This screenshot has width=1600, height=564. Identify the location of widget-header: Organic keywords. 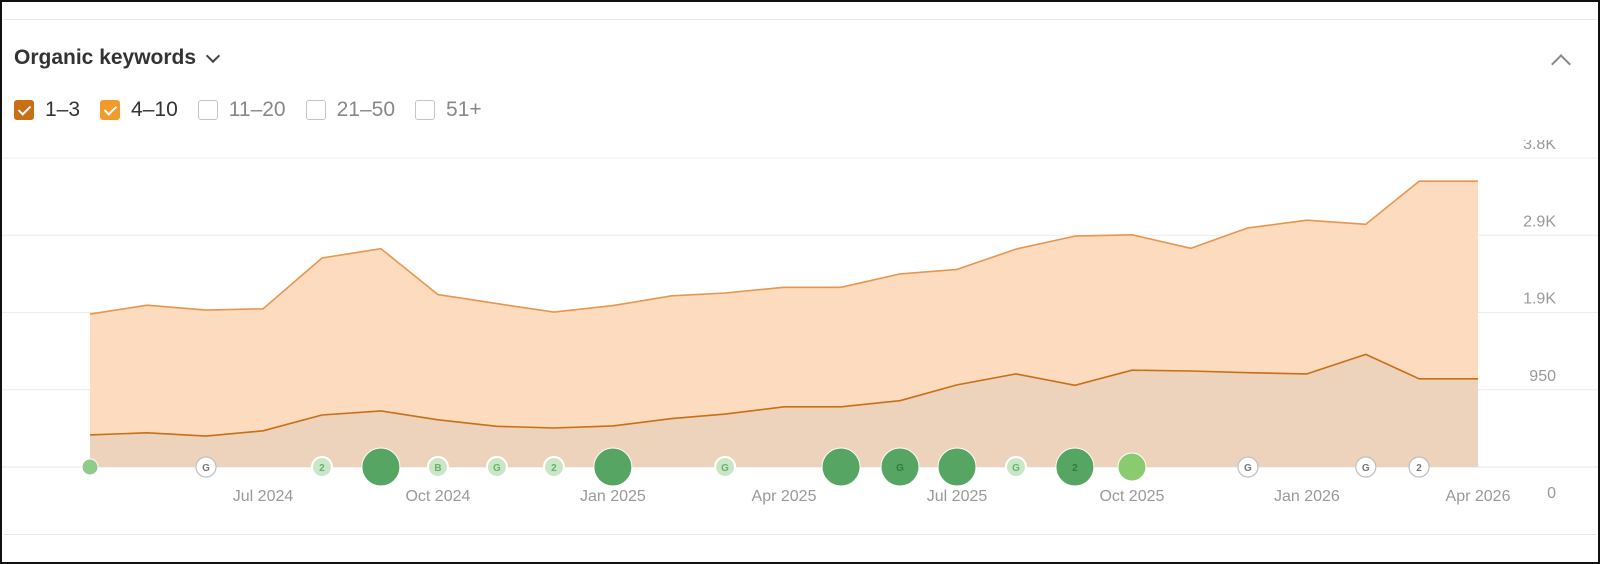
(117, 58).